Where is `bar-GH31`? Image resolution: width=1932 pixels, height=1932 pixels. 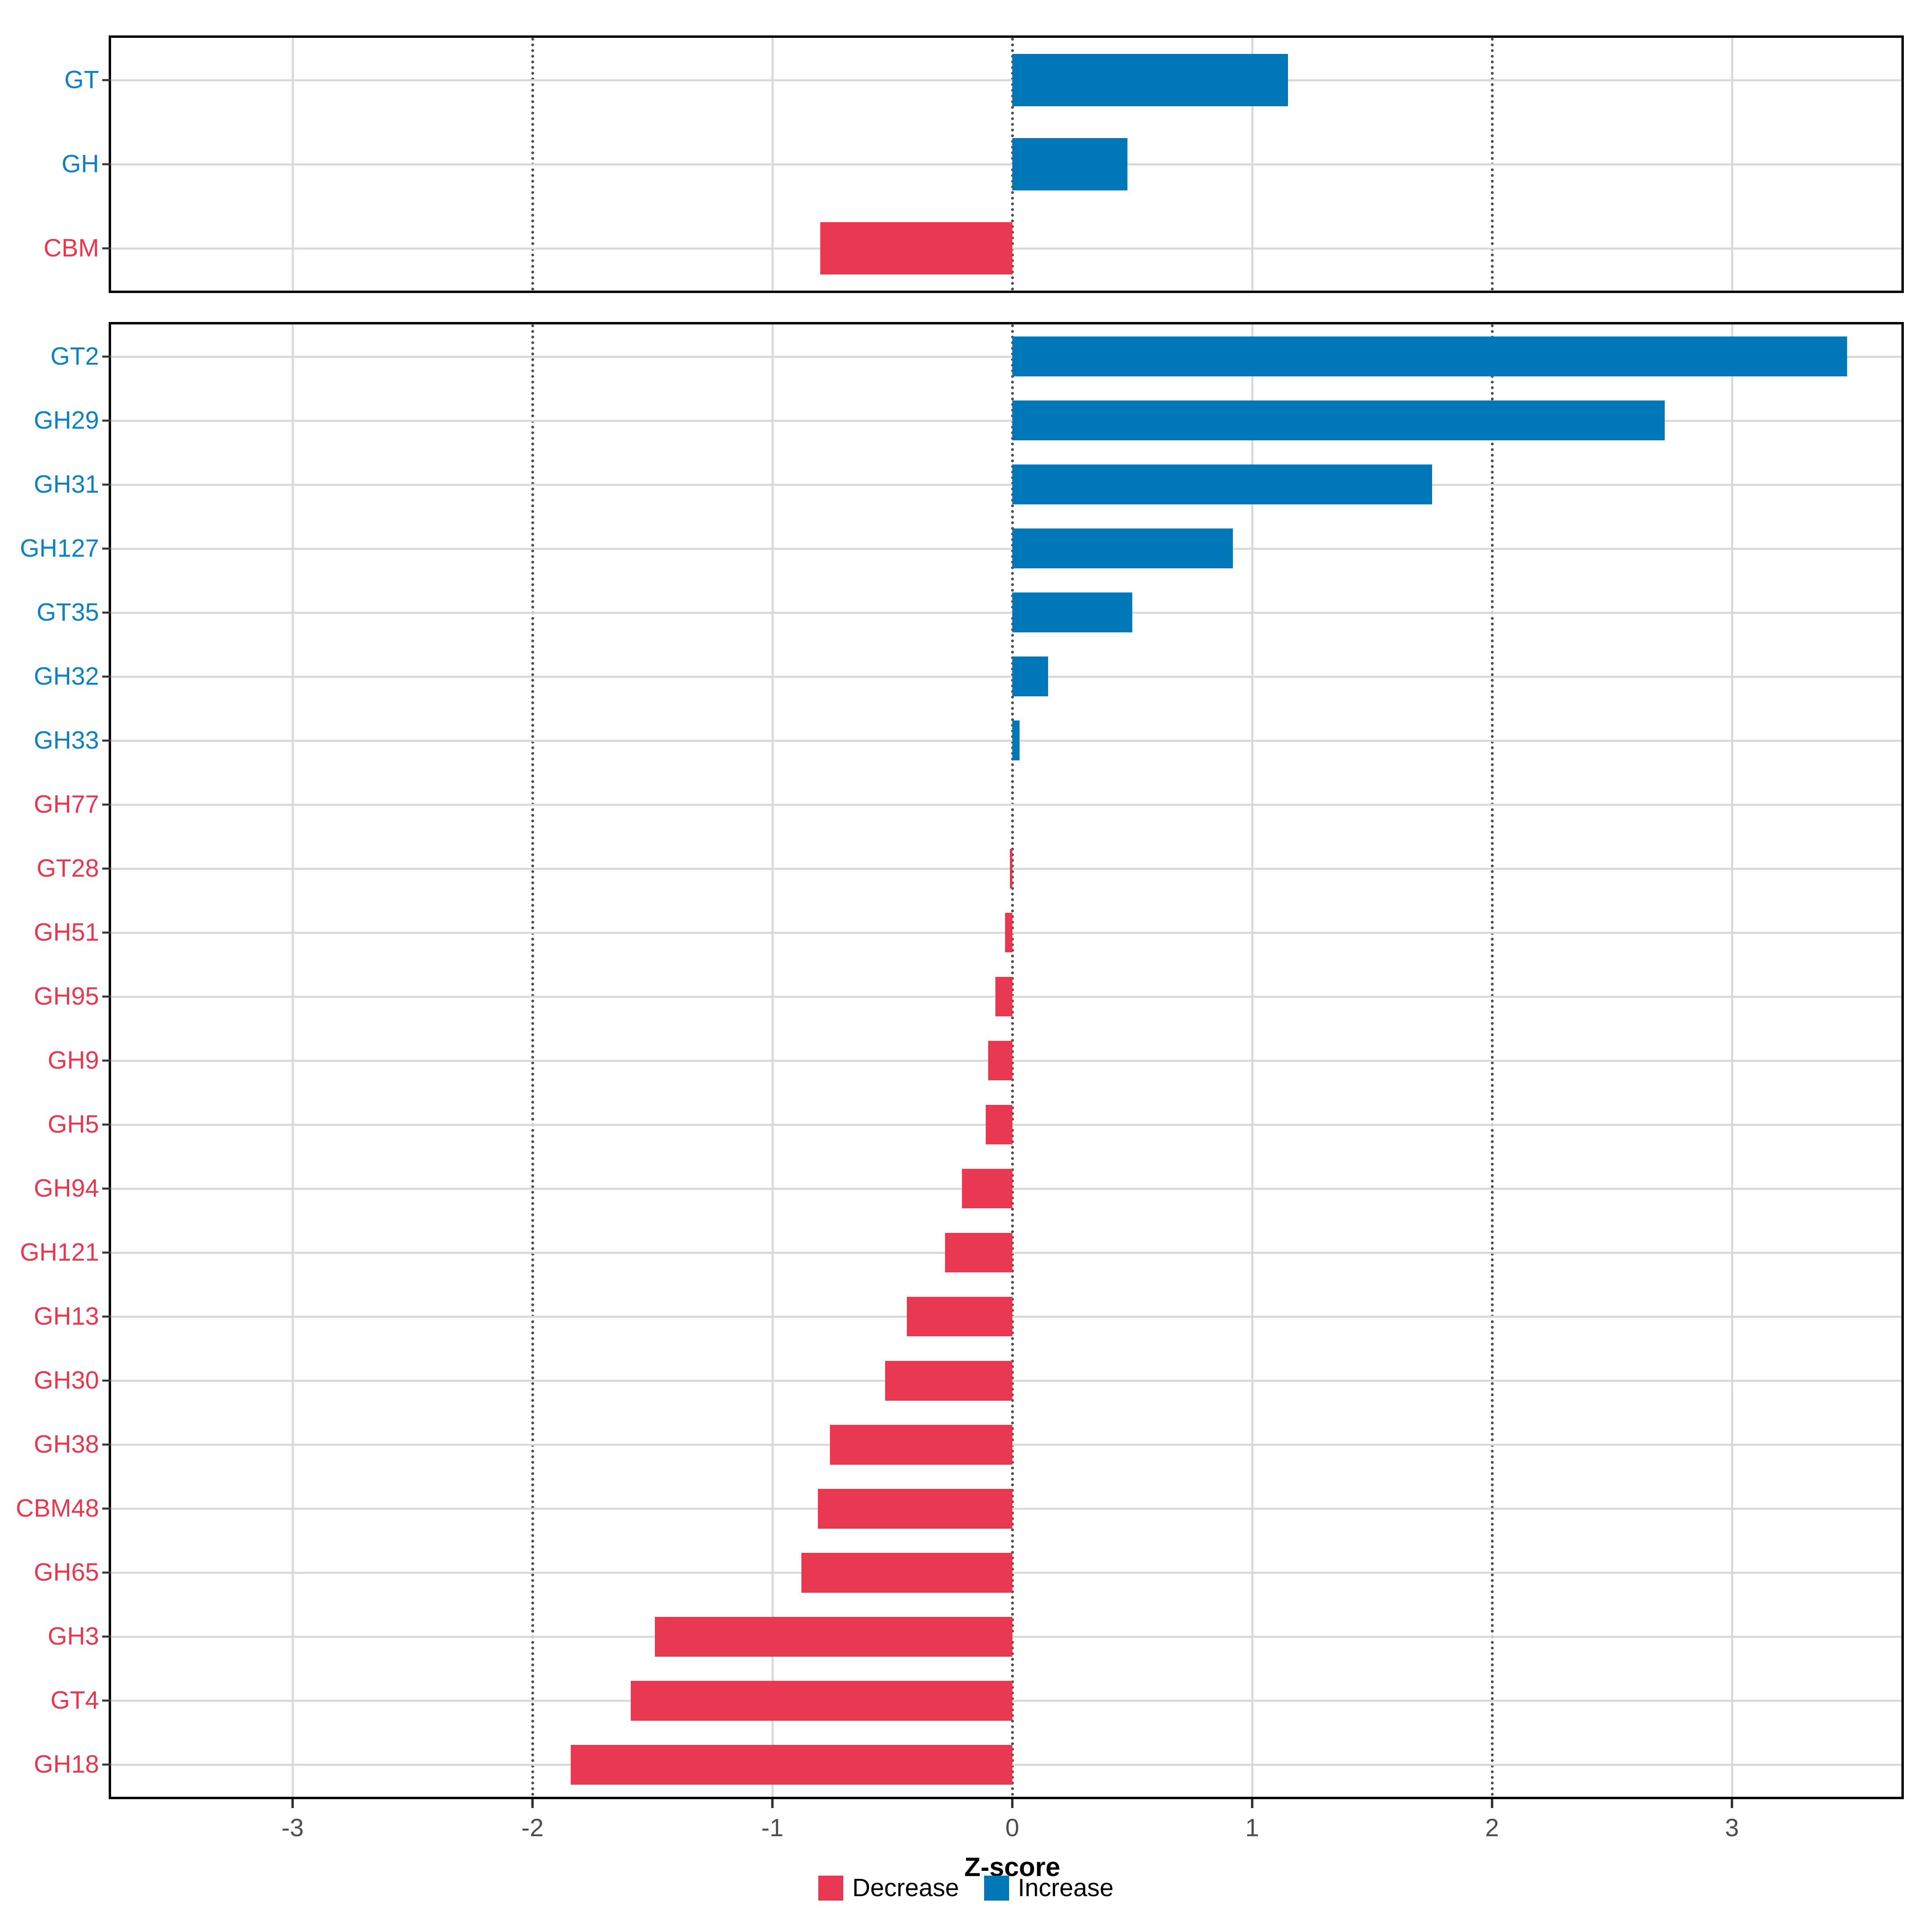 bar-GH31 is located at coordinates (1222, 484).